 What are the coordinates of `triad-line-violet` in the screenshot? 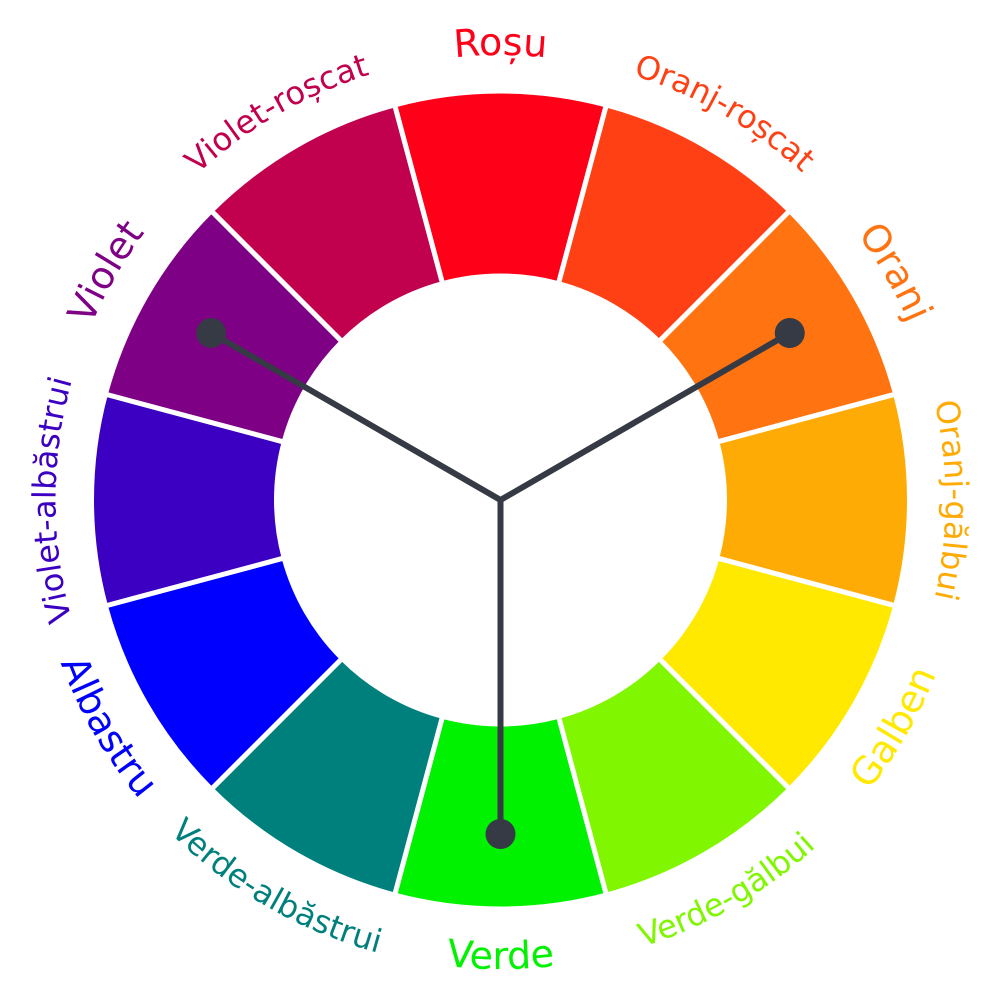 It's located at (356, 416).